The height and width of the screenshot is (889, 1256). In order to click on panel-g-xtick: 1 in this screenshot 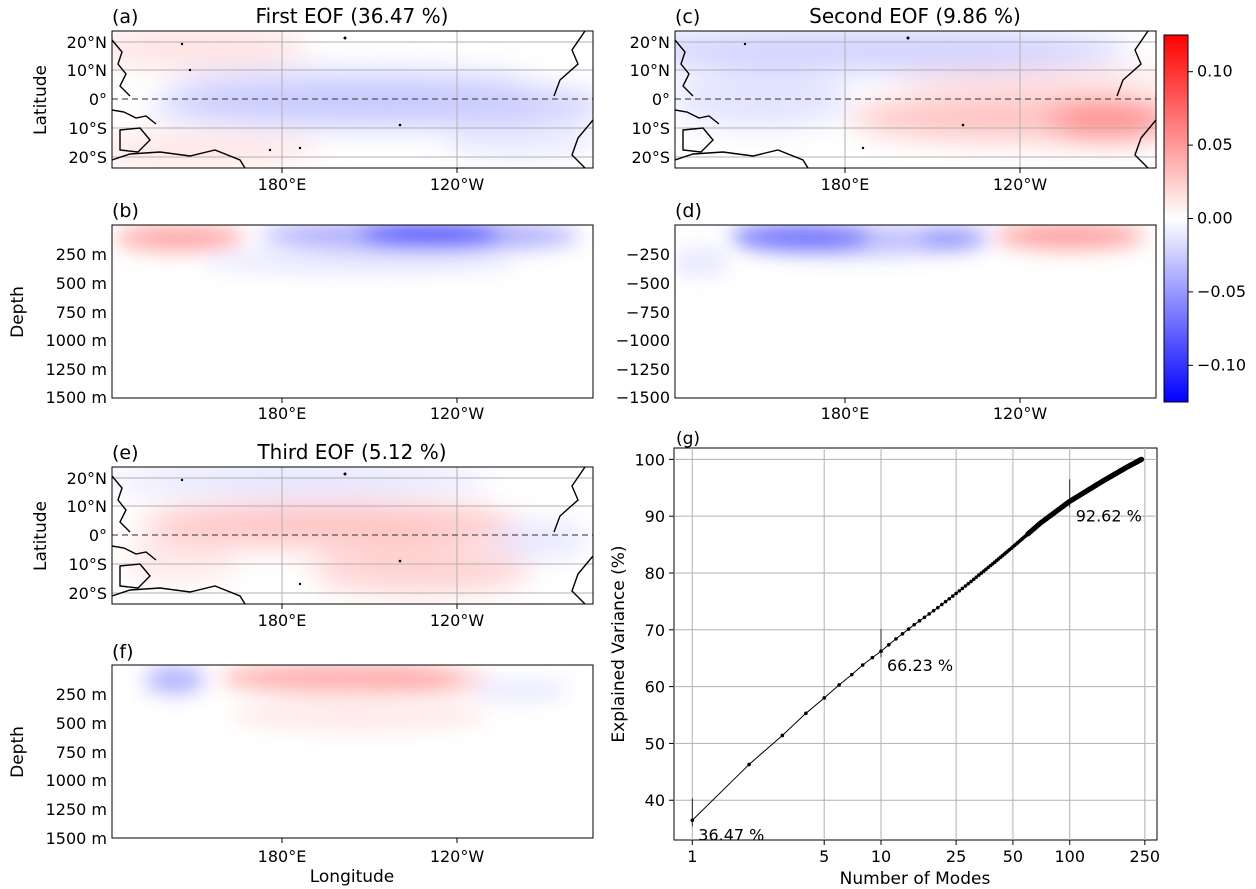, I will do `click(692, 856)`.